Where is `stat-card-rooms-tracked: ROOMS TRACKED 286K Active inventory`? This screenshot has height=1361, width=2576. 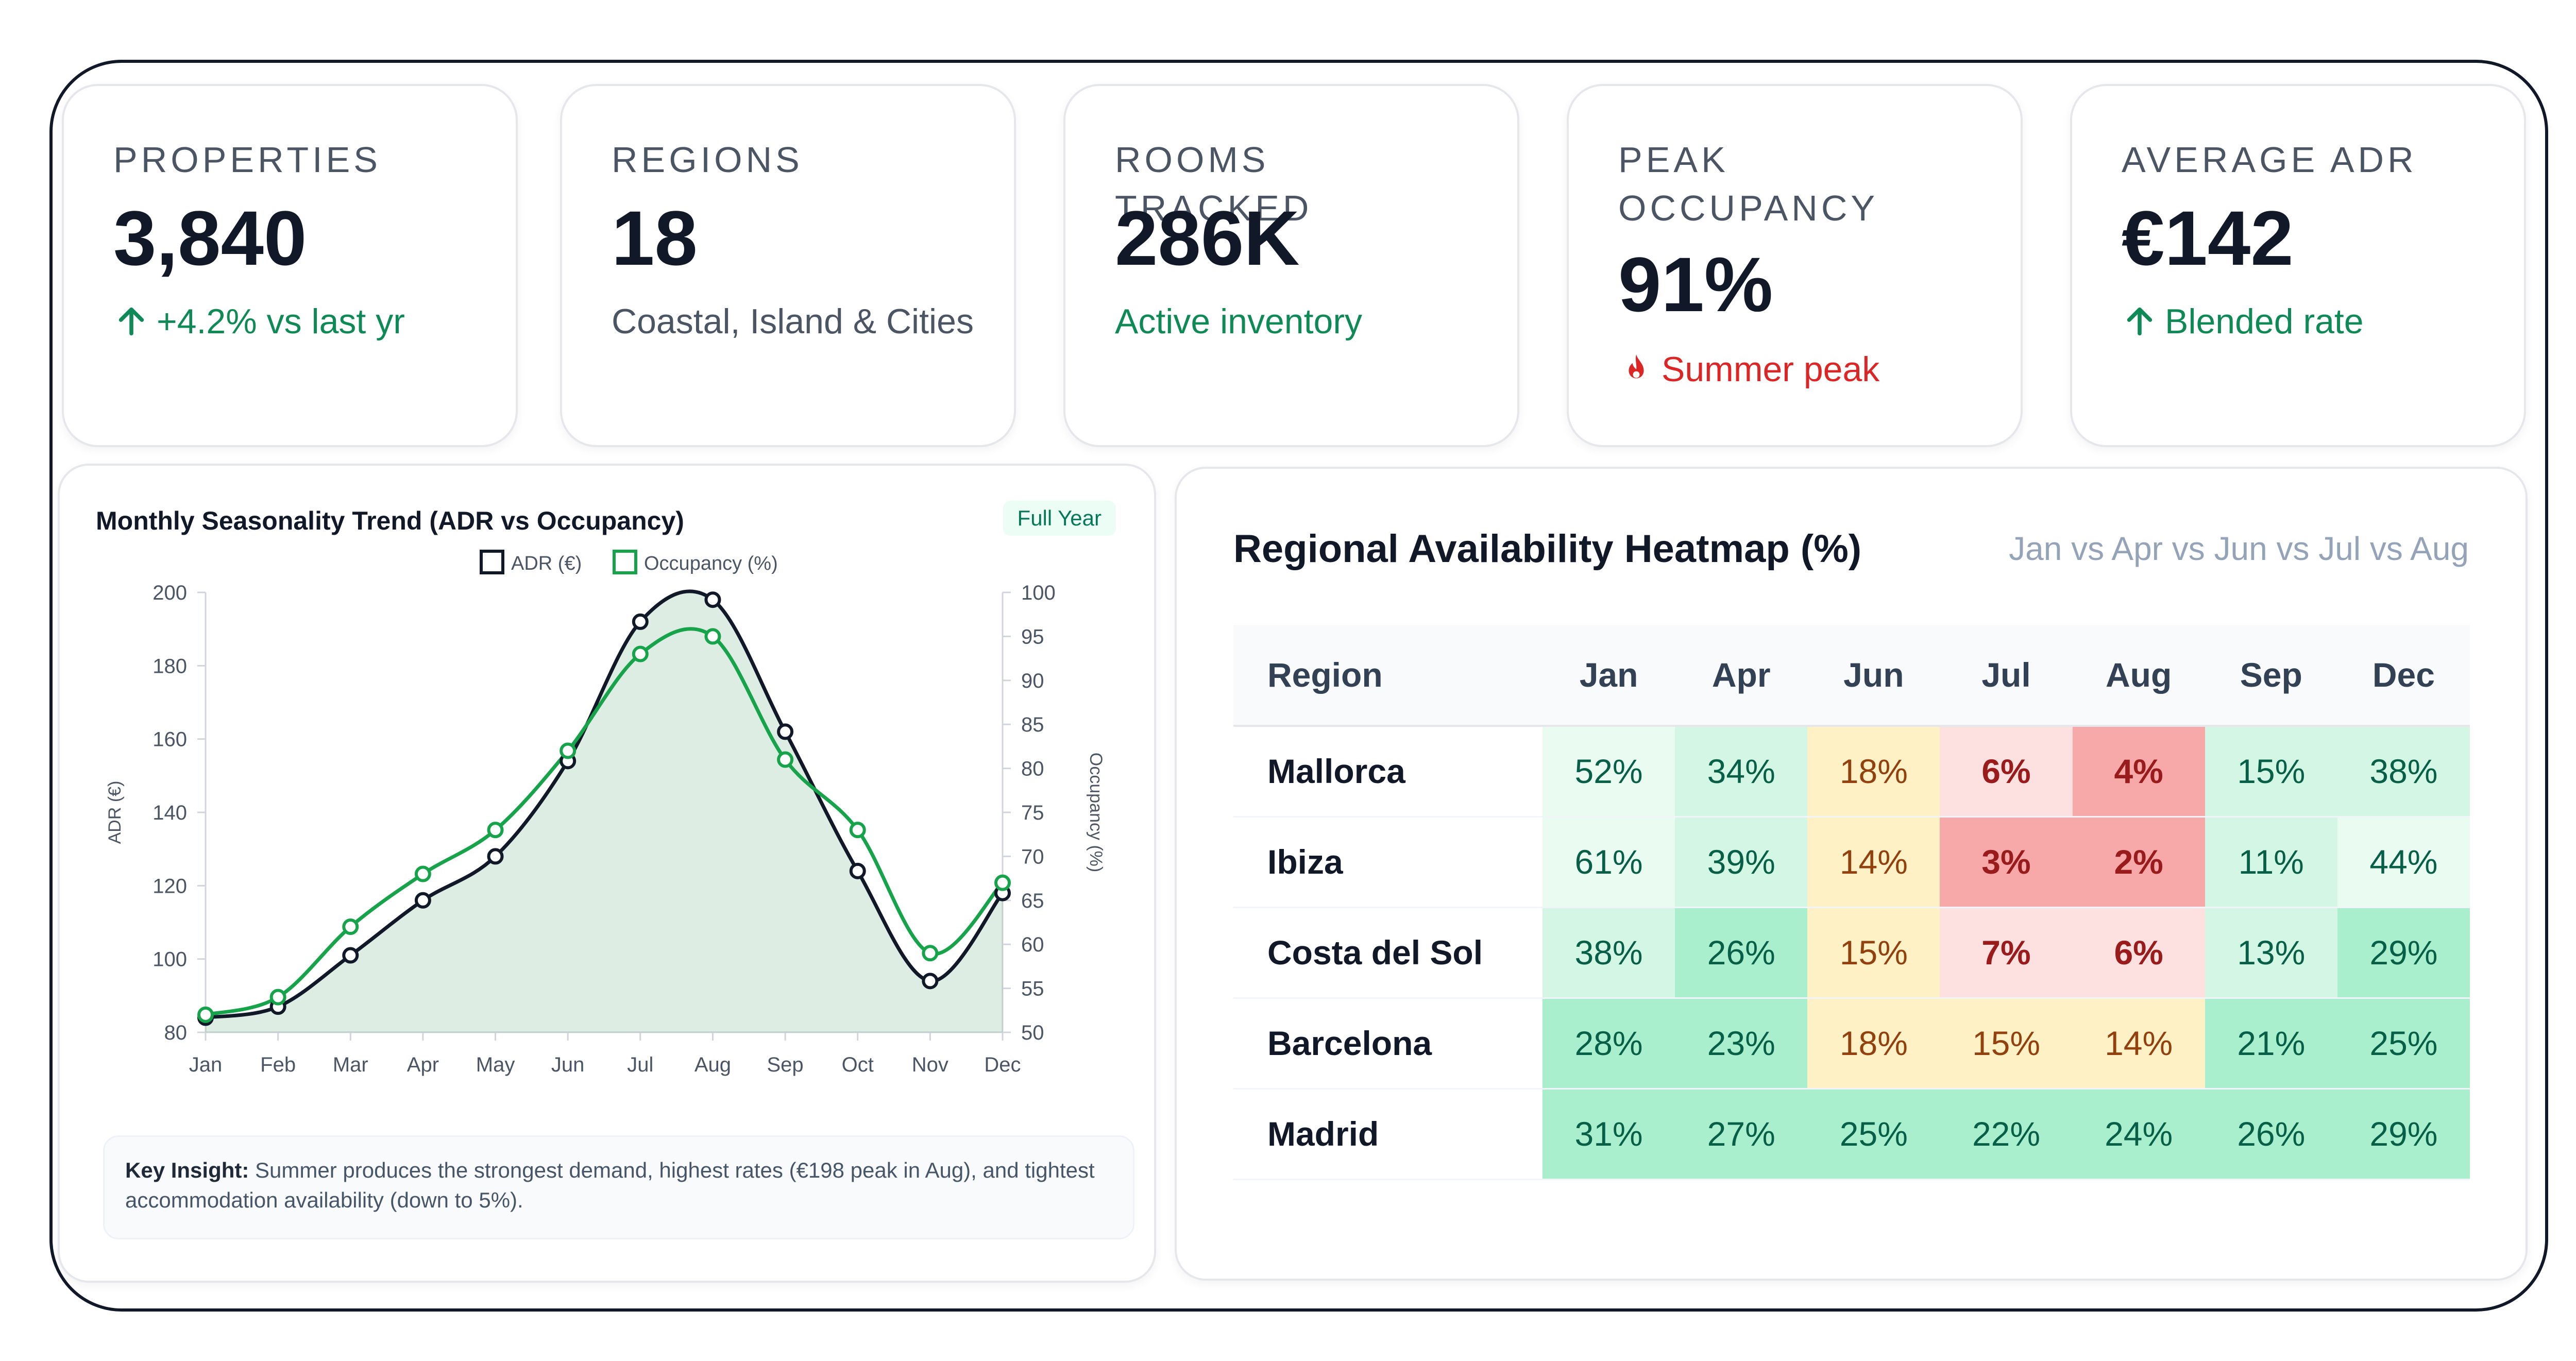
stat-card-rooms-tracked: ROOMS TRACKED 286K Active inventory is located at coordinates (1291, 265).